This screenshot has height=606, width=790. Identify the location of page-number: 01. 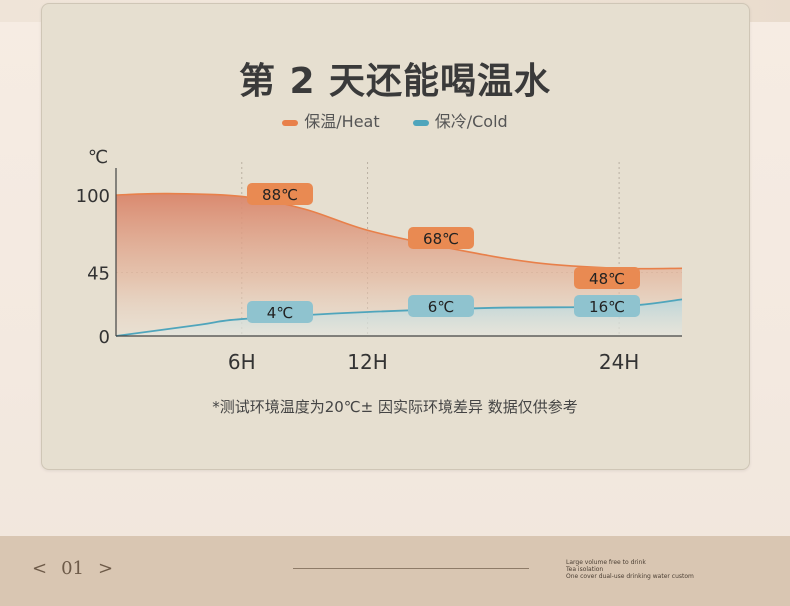
(72, 568).